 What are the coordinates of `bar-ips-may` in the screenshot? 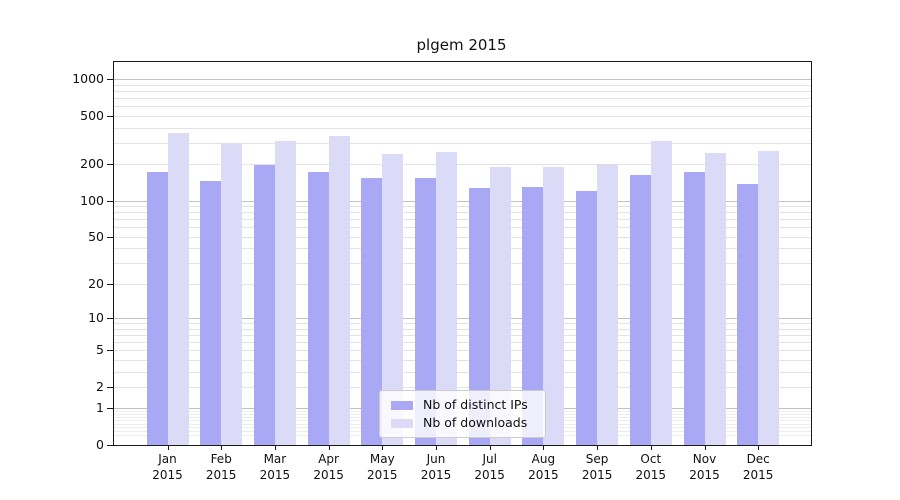 It's located at (372, 311).